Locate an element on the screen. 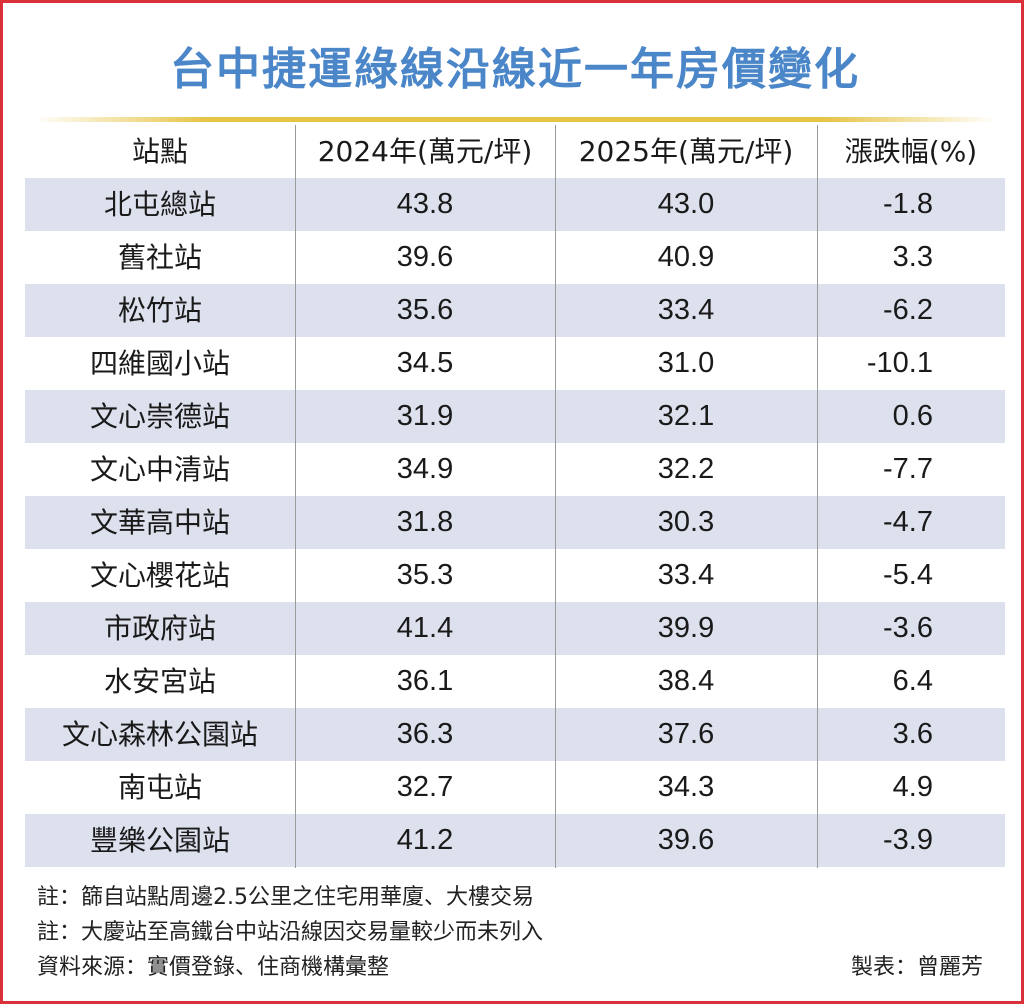  header-station: 站點 is located at coordinates (159, 151).